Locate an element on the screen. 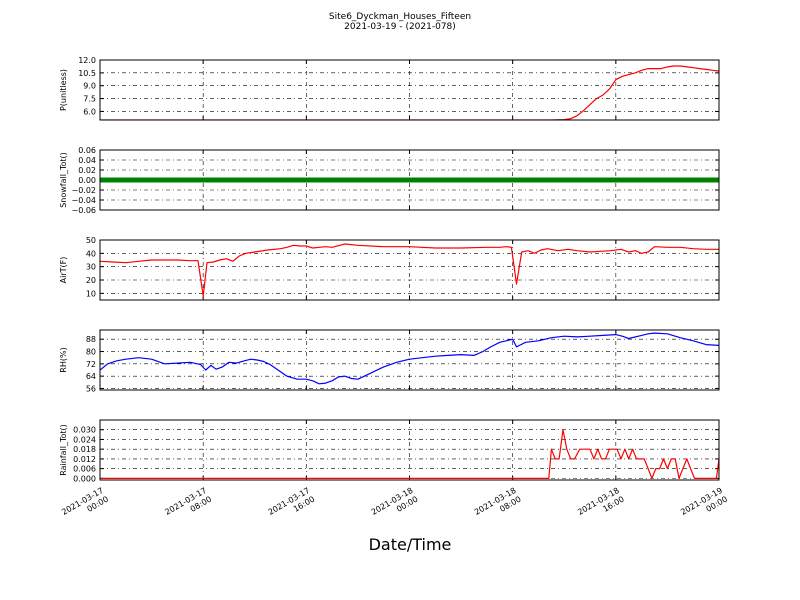 This screenshot has width=800, height=600. y-tick-label: 80 is located at coordinates (91, 352).